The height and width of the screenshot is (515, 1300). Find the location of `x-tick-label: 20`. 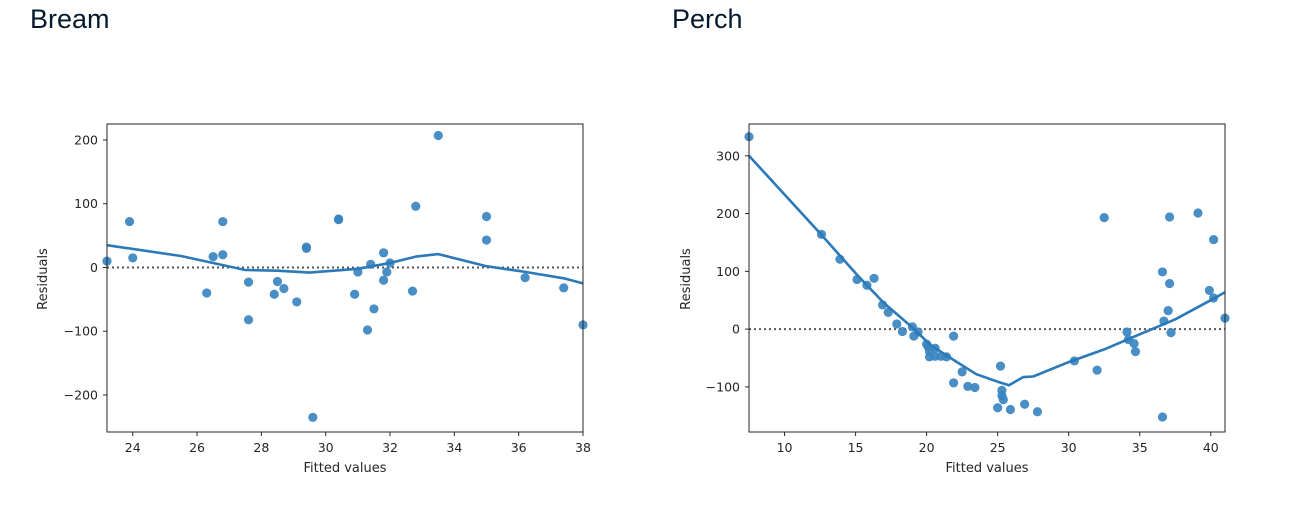

x-tick-label: 20 is located at coordinates (927, 447).